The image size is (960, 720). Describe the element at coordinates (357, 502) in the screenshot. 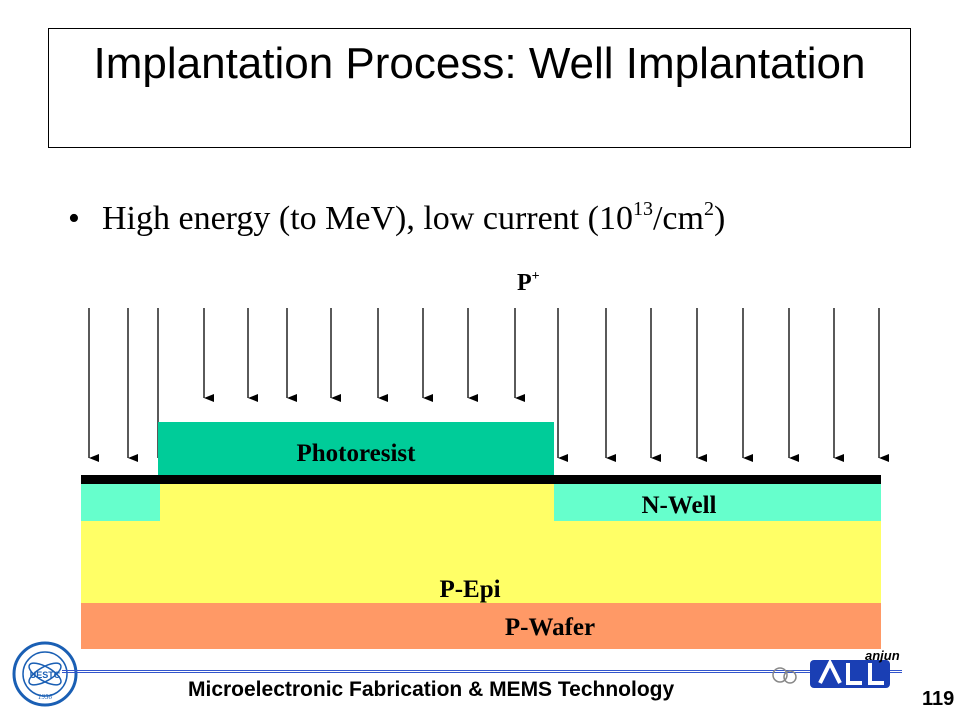

I see `p-epi-upper-region` at that location.